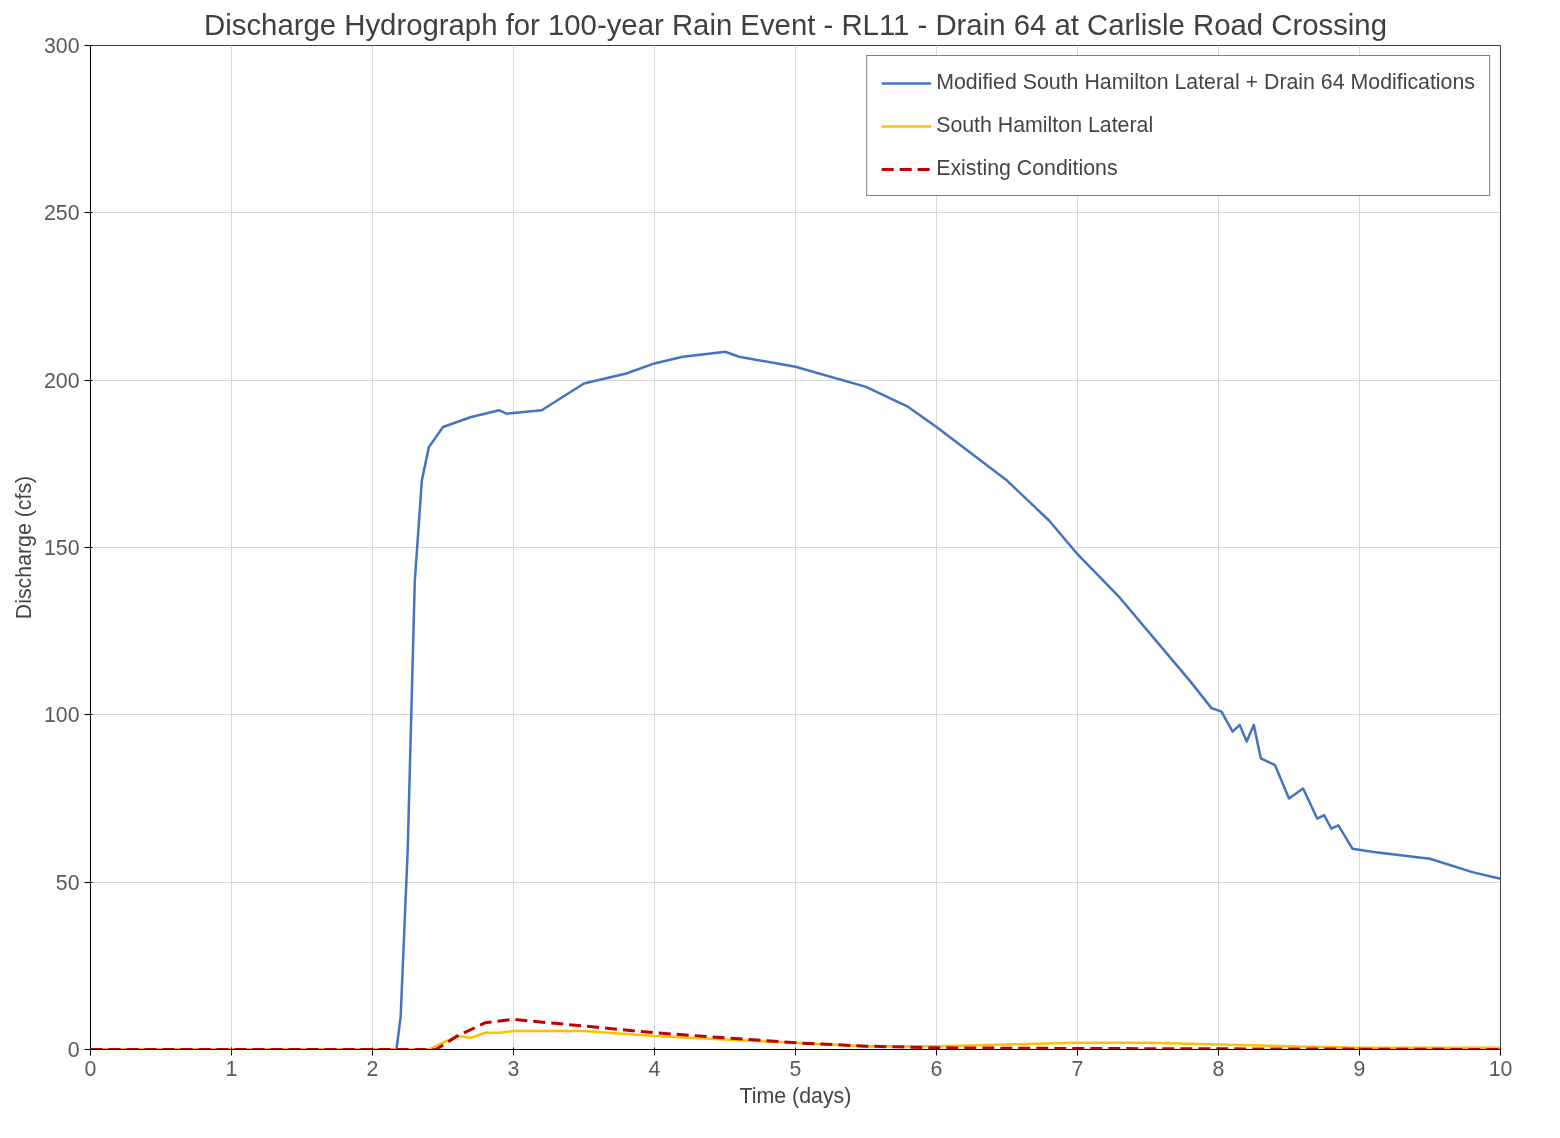  Describe the element at coordinates (61, 46) in the screenshot. I see `y-tick-label: 300` at that location.